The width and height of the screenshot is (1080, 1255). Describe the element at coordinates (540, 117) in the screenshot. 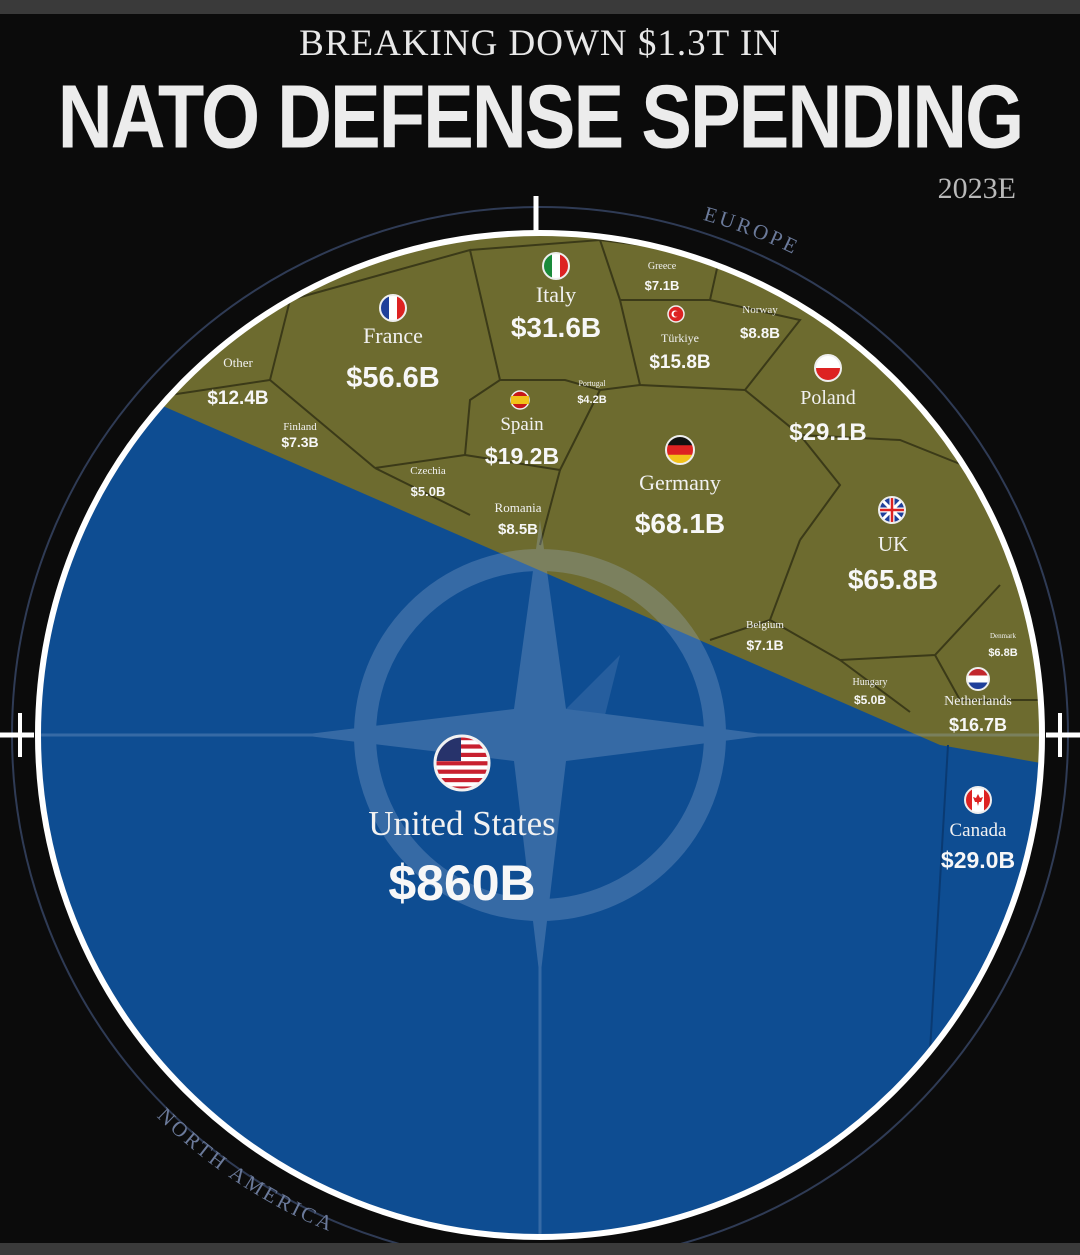

I see `chart-title: NATO DEFENSE SPENDING` at that location.